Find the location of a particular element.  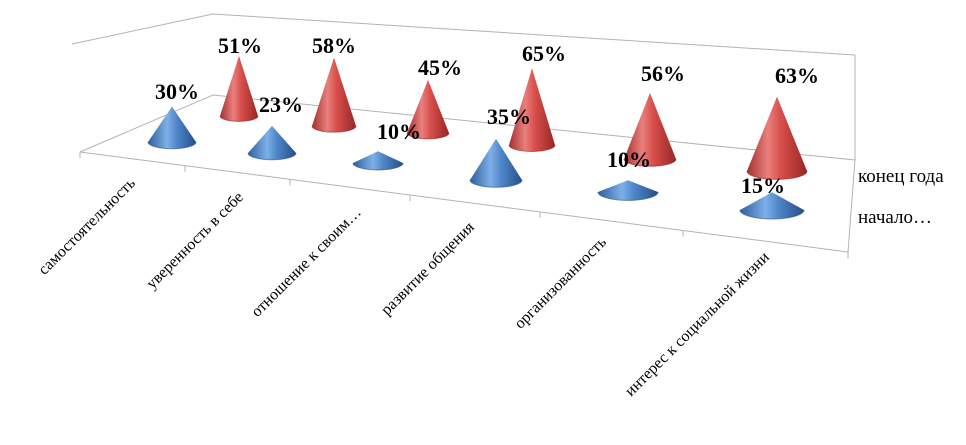

category-label-1: самостоятельность is located at coordinates (87, 227).